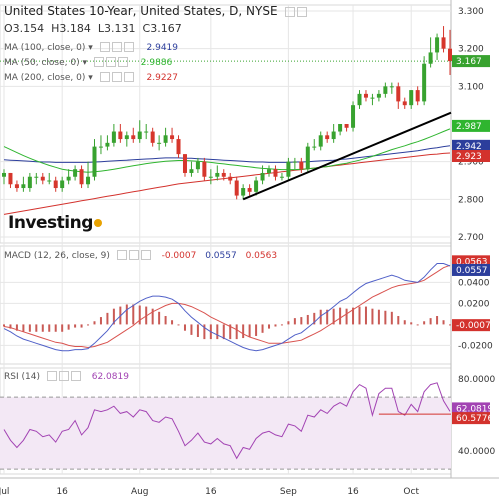 This screenshot has height=500, width=499. I want to click on ma50-controls, so click(111, 62).